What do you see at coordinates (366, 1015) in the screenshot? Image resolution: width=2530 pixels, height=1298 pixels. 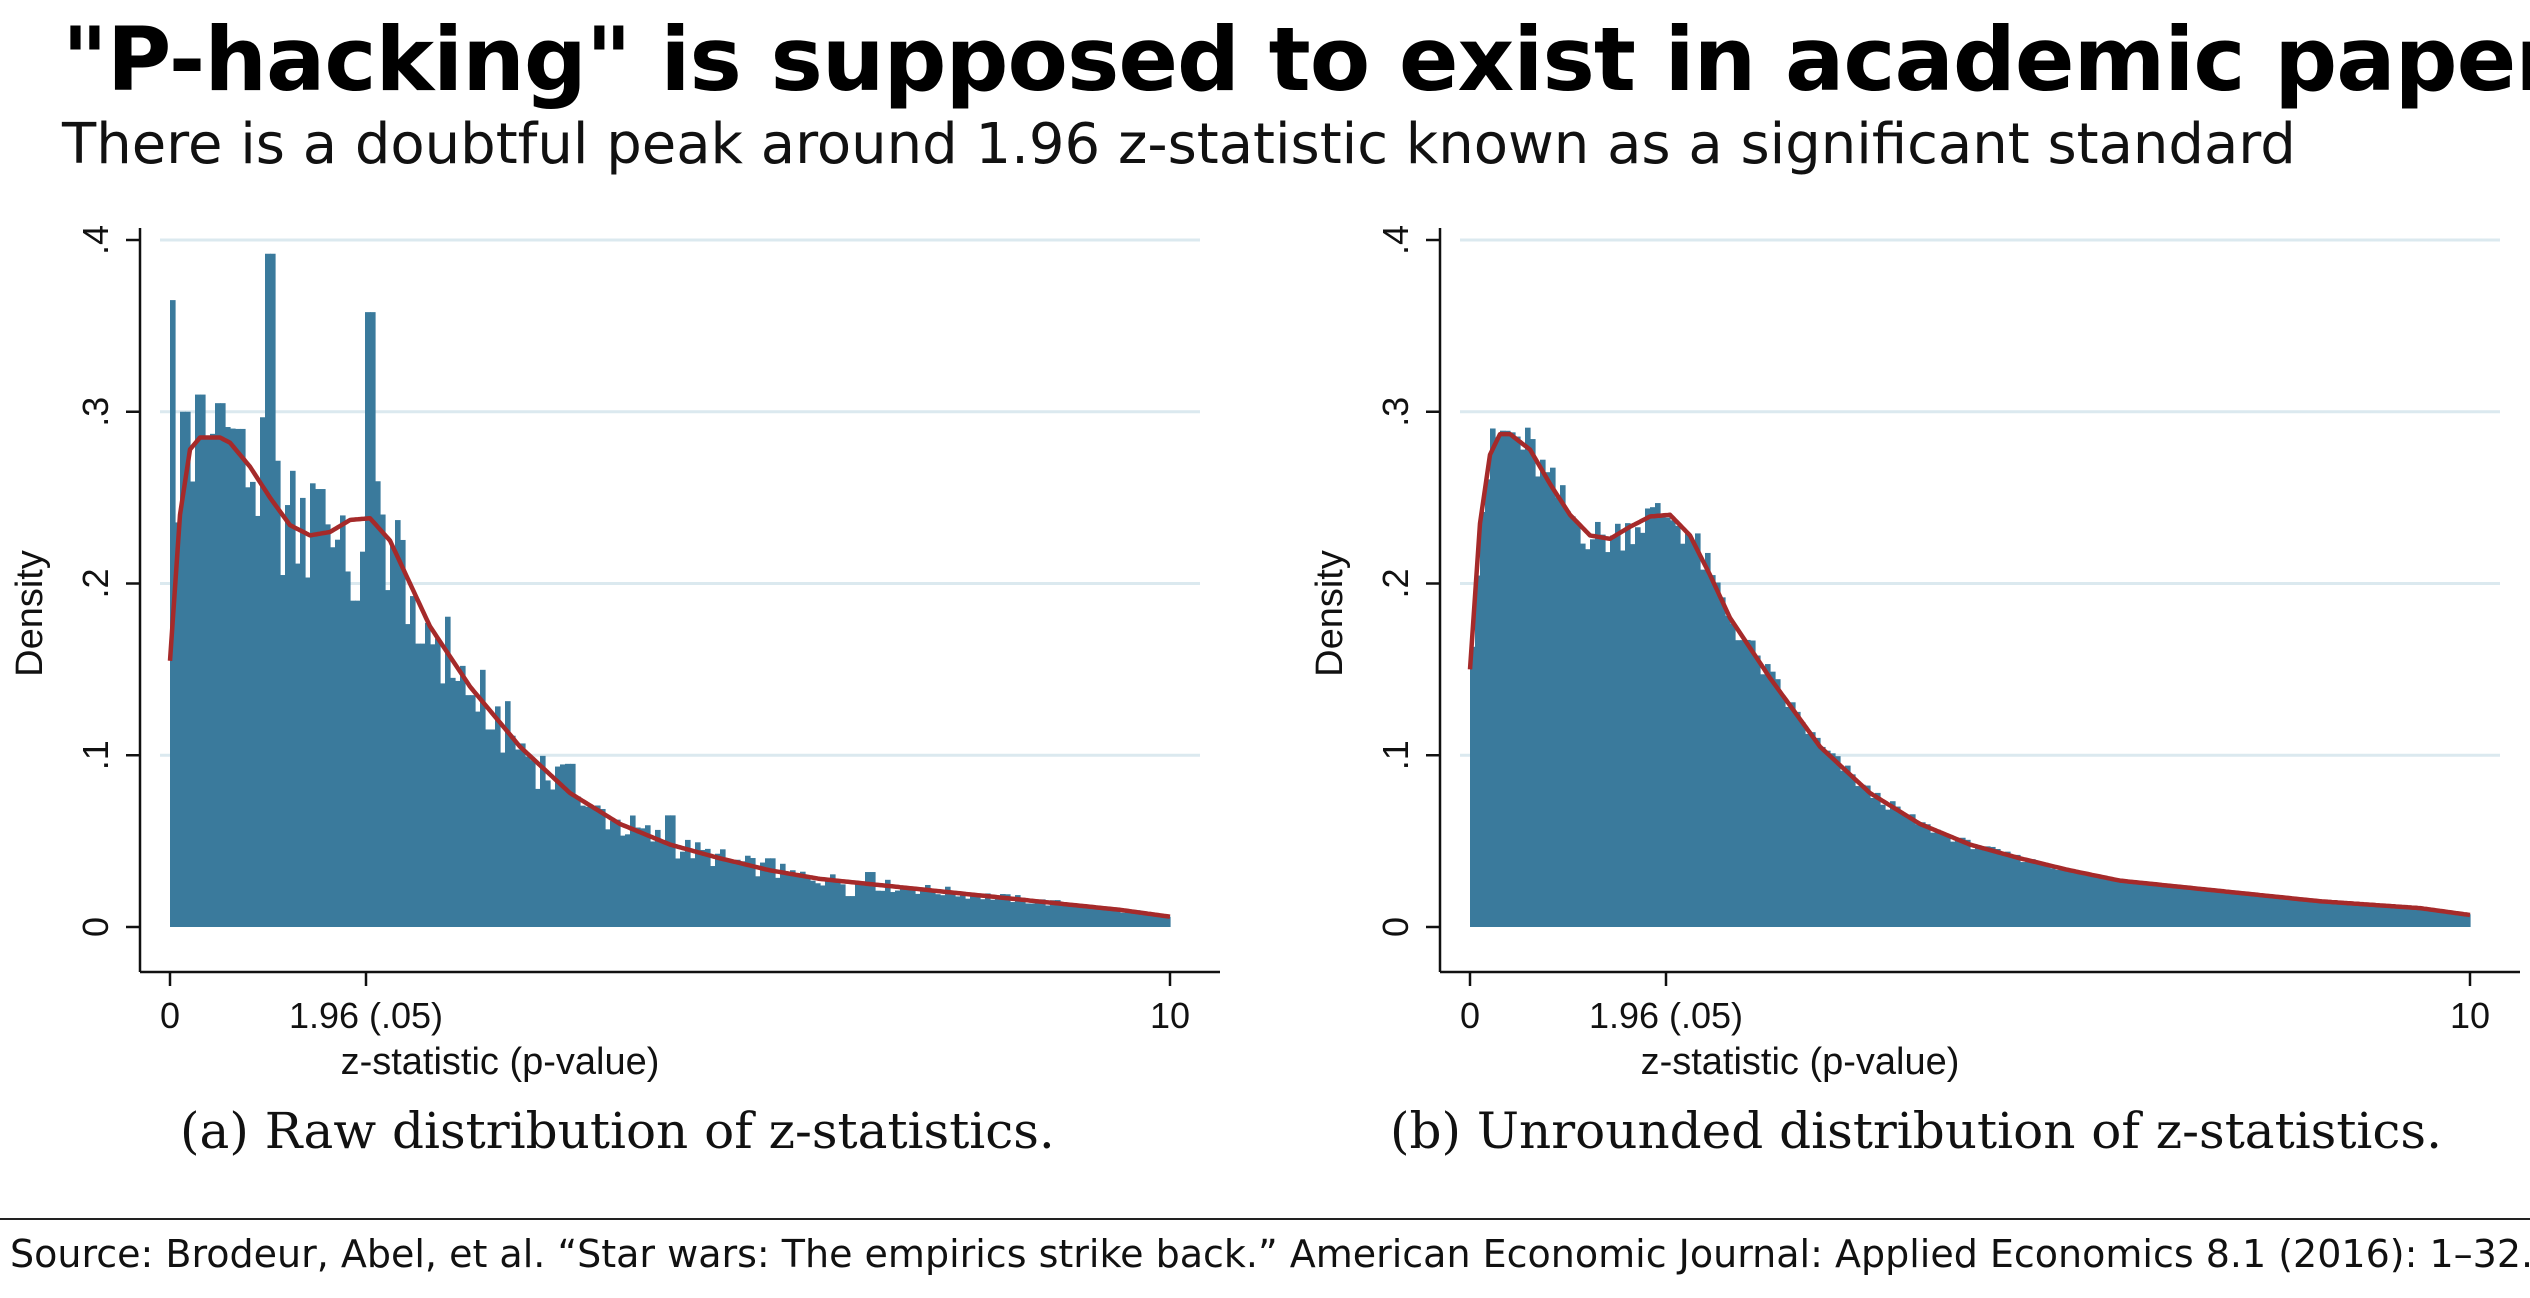 I see `x-tick-label: 1.96 (.05)` at bounding box center [366, 1015].